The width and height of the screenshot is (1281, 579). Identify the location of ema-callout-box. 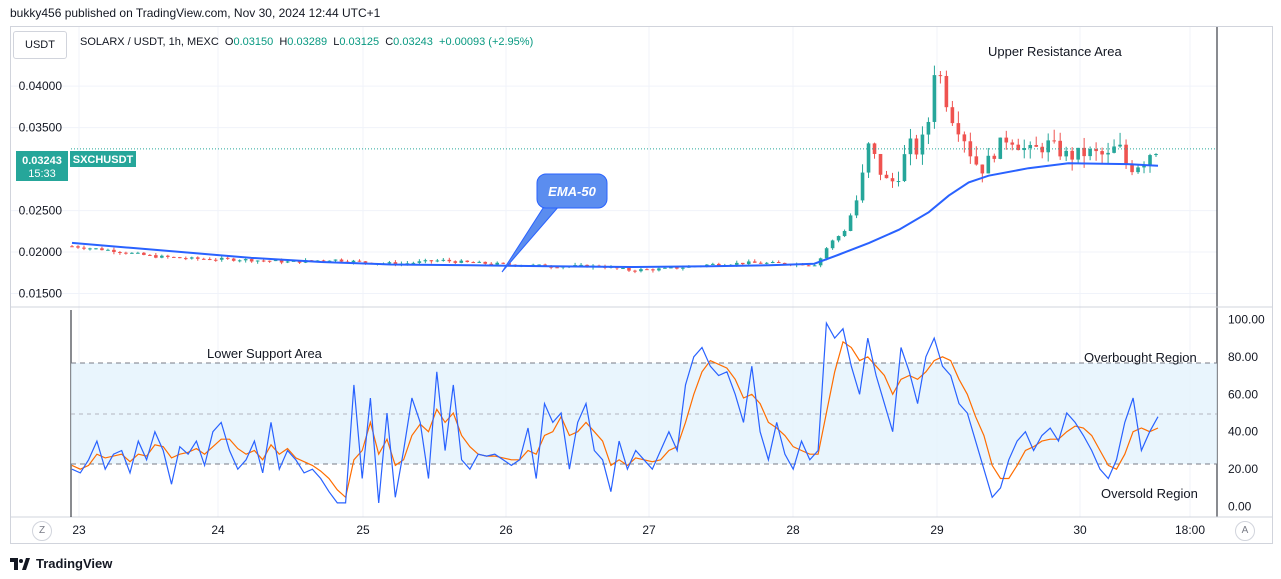
(572, 191).